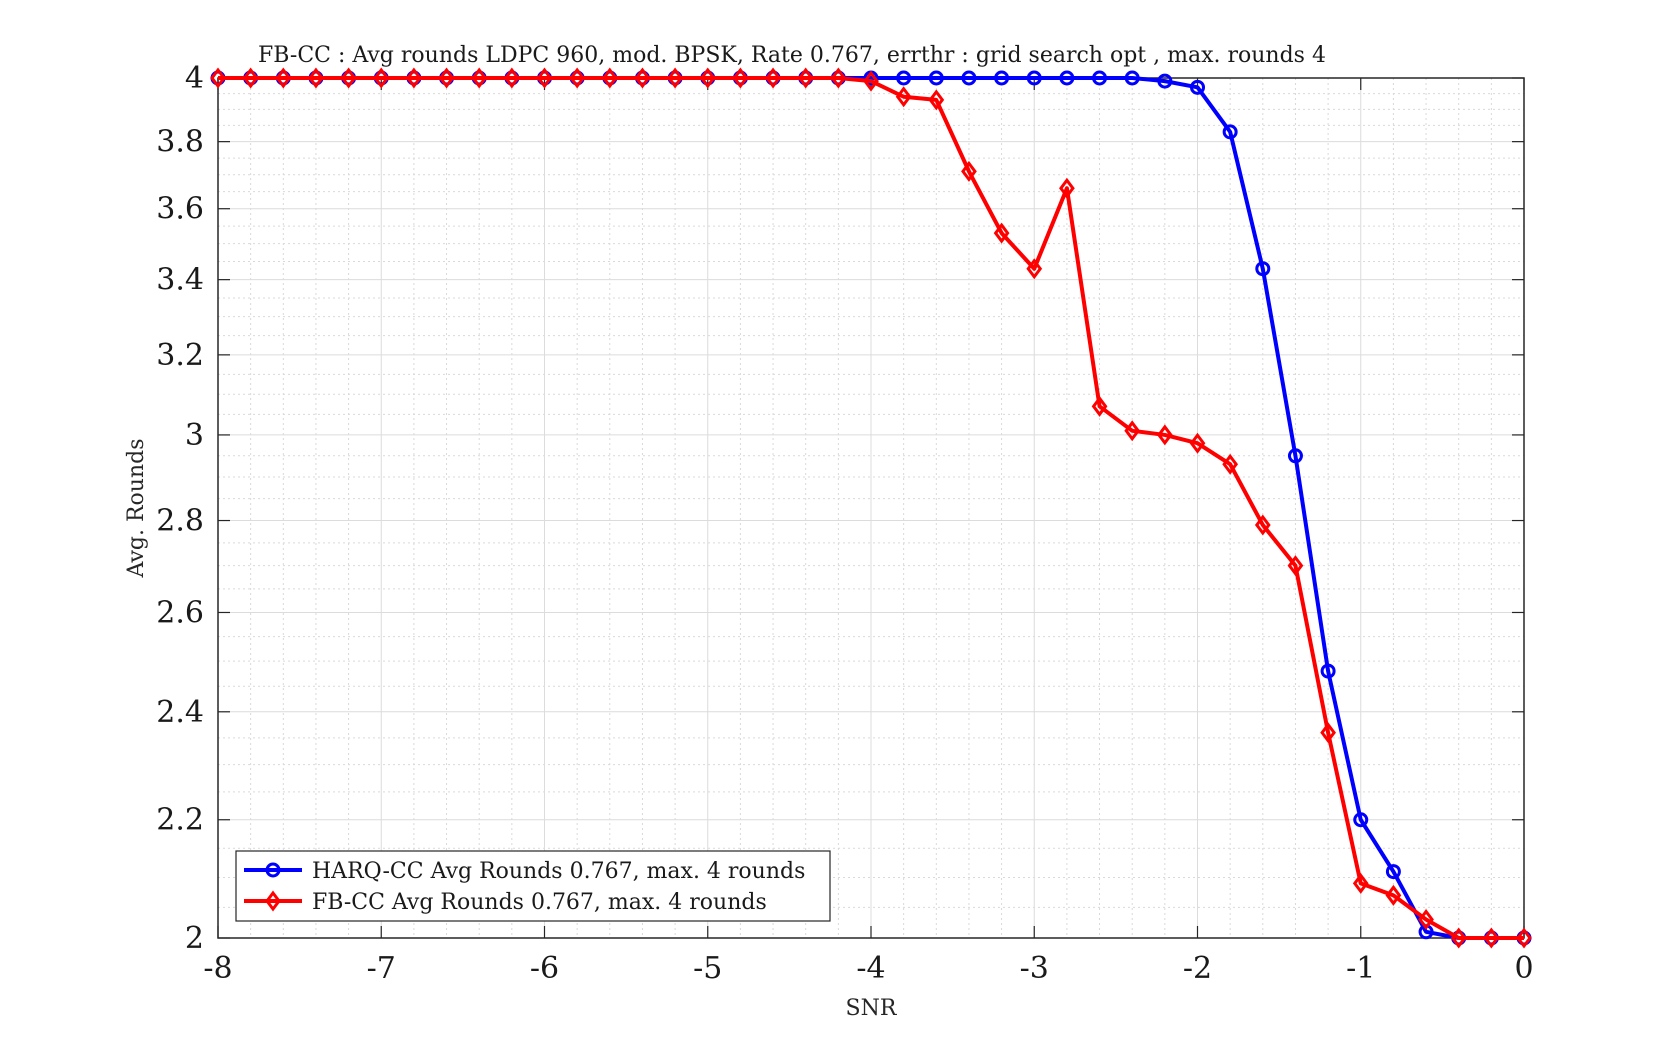  What do you see at coordinates (136, 508) in the screenshot?
I see `y-axis-label: Avg. Rounds` at bounding box center [136, 508].